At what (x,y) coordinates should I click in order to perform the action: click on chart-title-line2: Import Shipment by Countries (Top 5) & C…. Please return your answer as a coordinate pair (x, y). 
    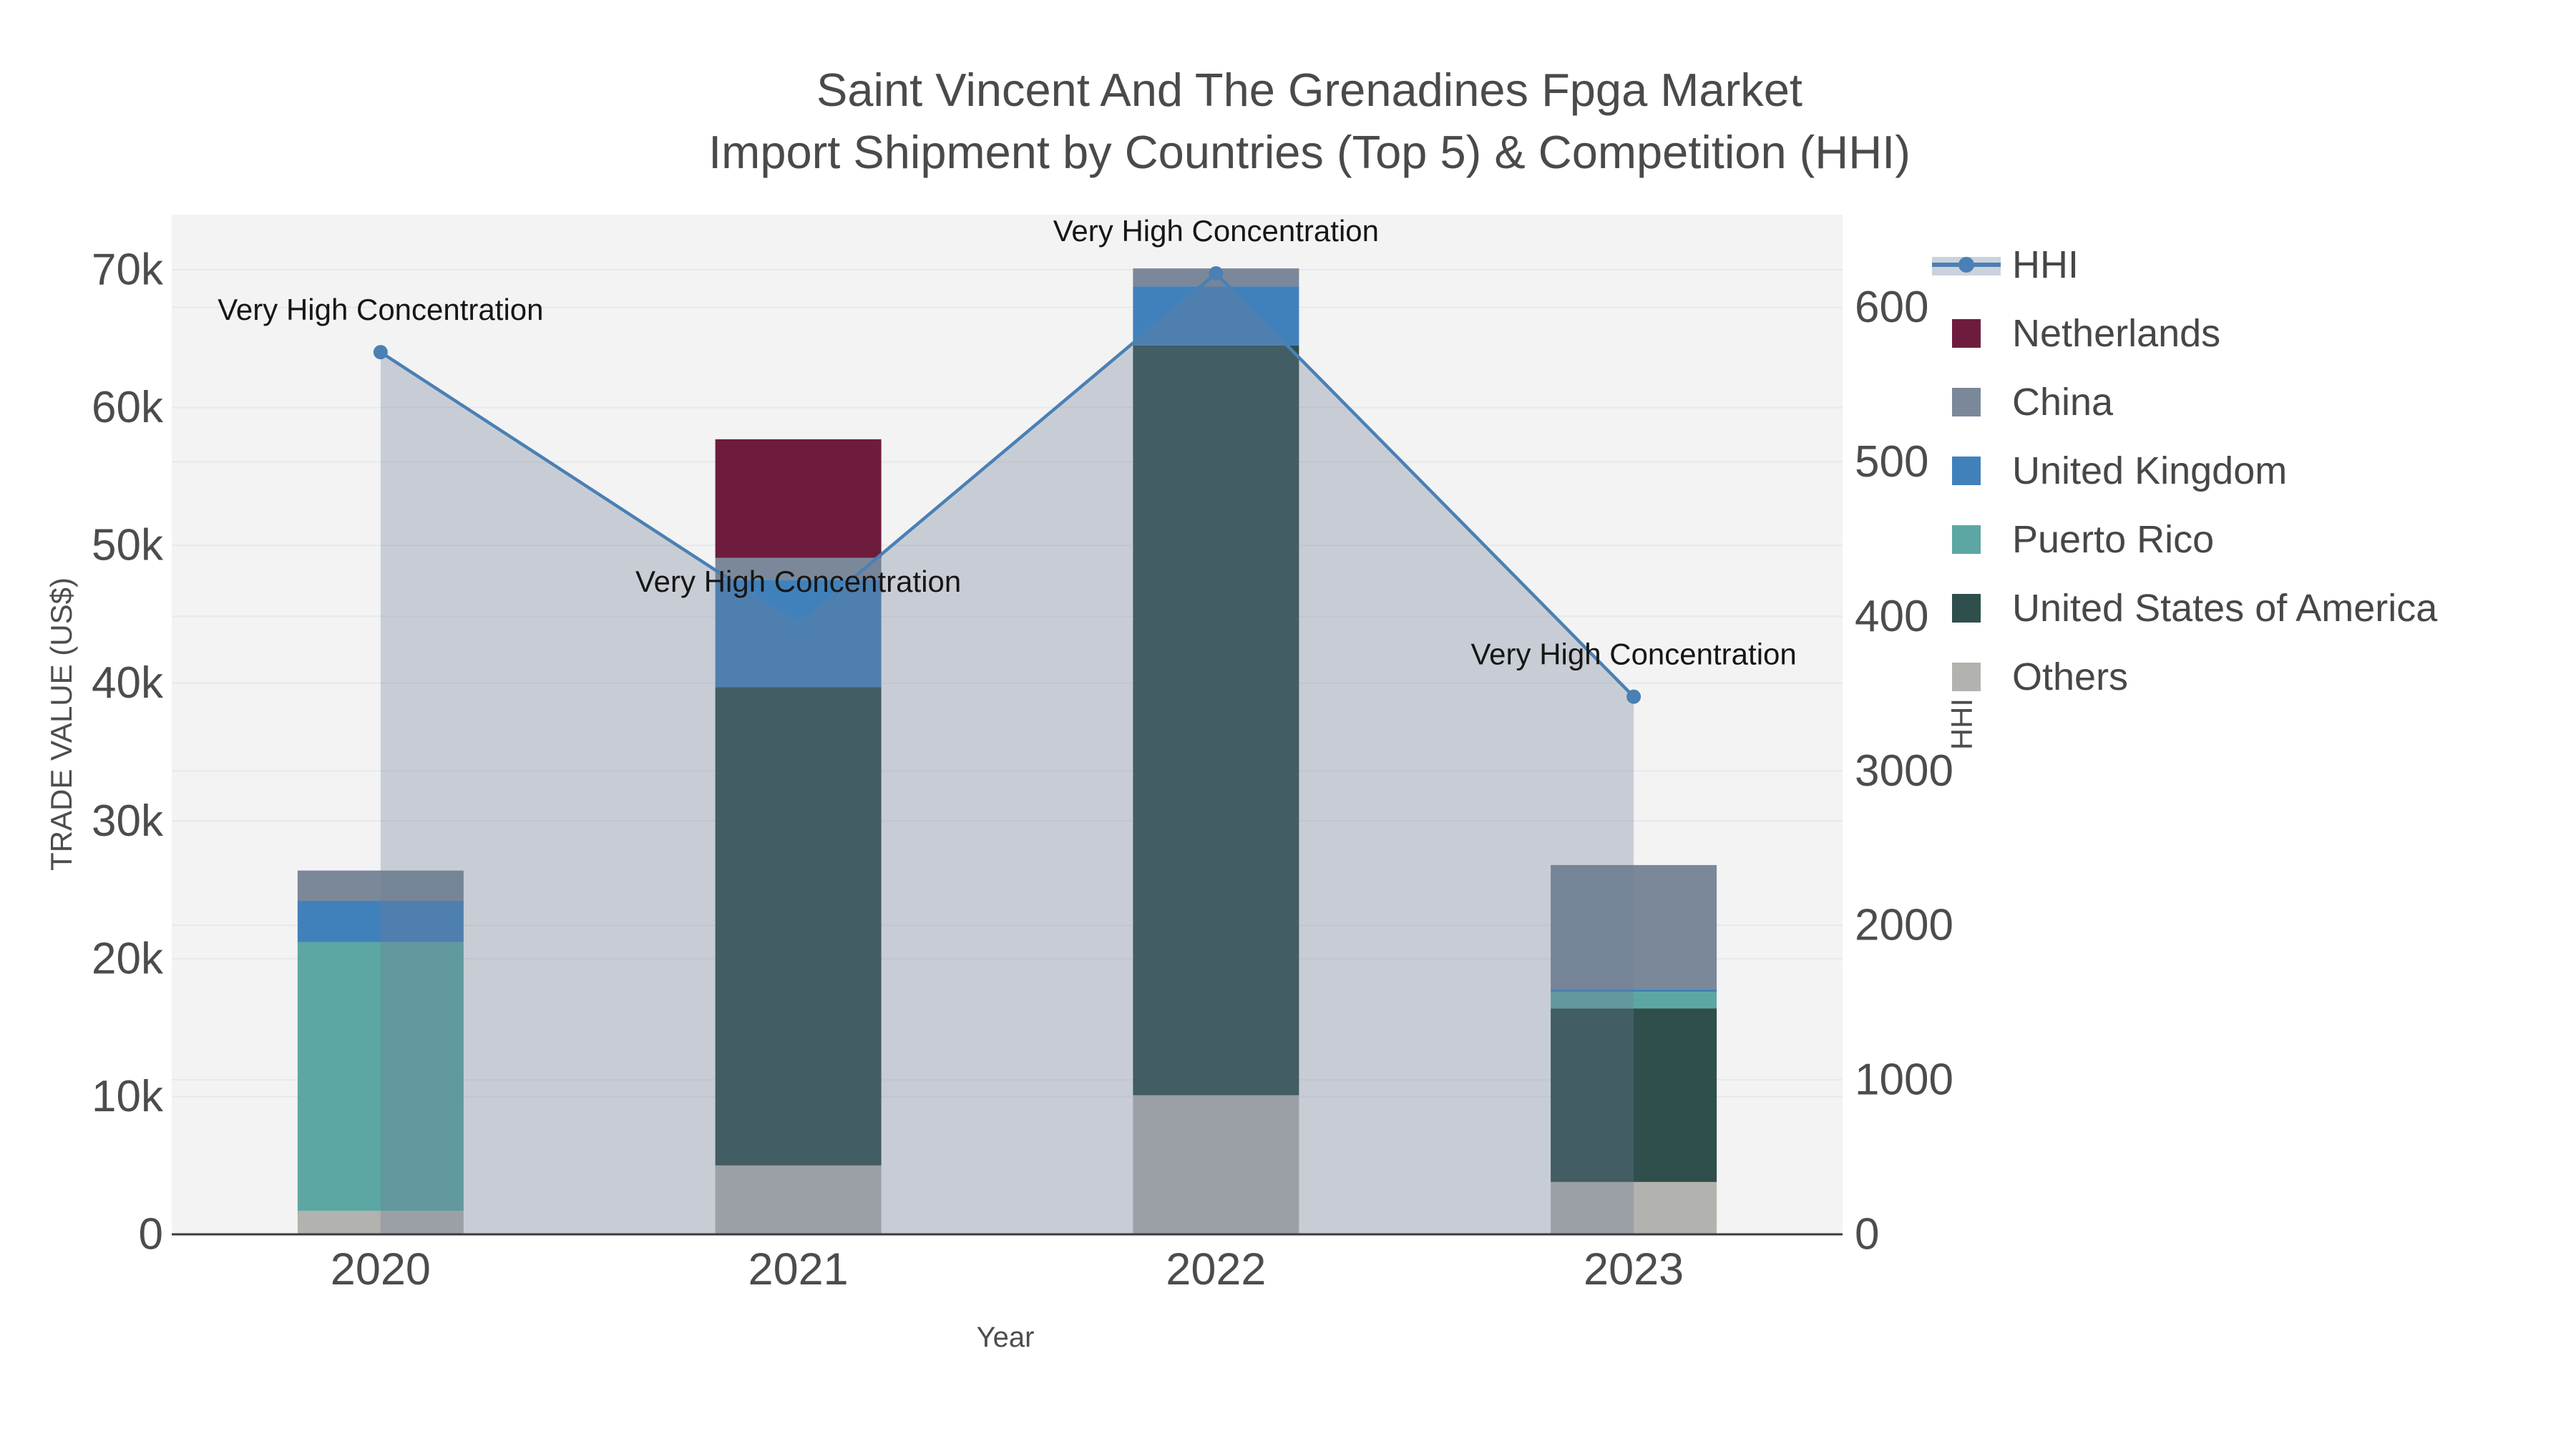
    Looking at the image, I should click on (1309, 152).